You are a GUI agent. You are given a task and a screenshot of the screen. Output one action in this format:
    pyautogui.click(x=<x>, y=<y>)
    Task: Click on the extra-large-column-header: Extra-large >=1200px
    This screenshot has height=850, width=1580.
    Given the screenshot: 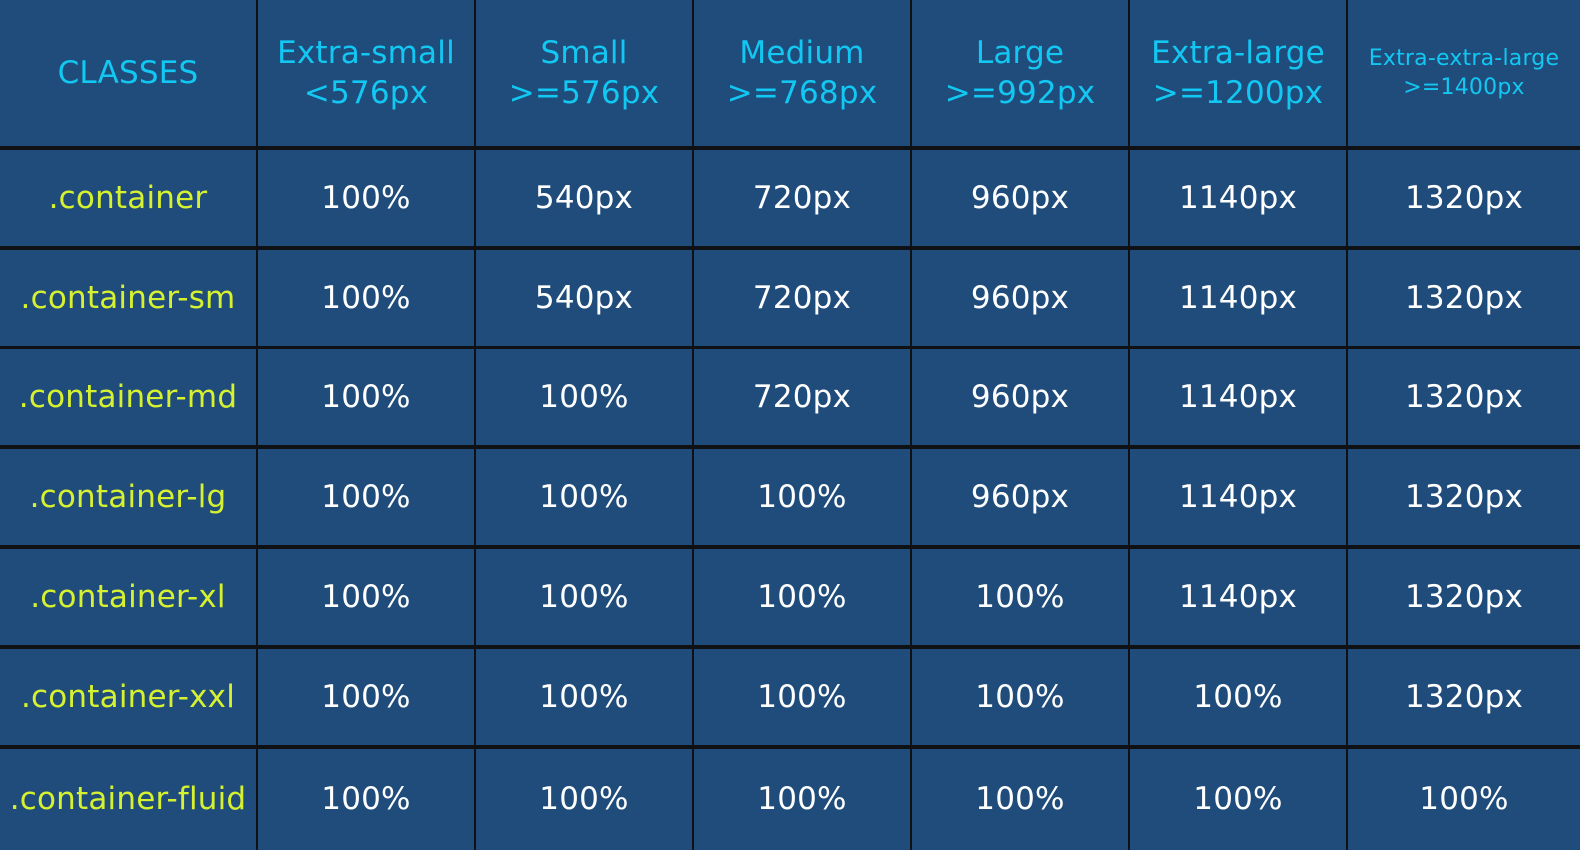 What is the action you would take?
    pyautogui.click(x=1238, y=73)
    